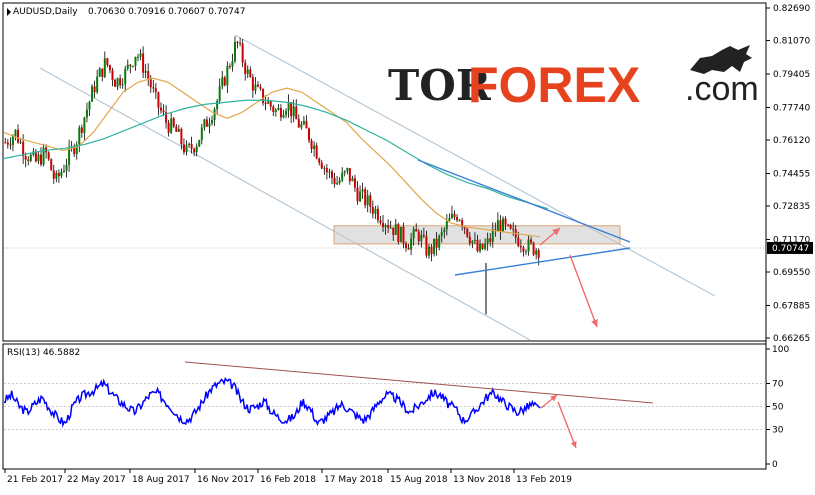 This screenshot has width=815, height=495. What do you see at coordinates (722, 89) in the screenshot?
I see `brand-part3: .com` at bounding box center [722, 89].